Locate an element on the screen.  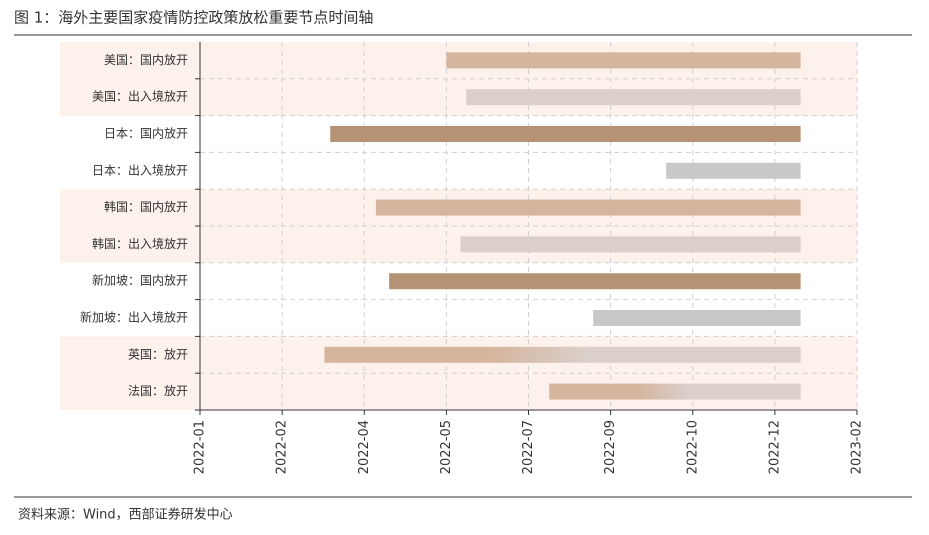
y-tick-label: 新加坡：出入境放开 is located at coordinates (134, 317).